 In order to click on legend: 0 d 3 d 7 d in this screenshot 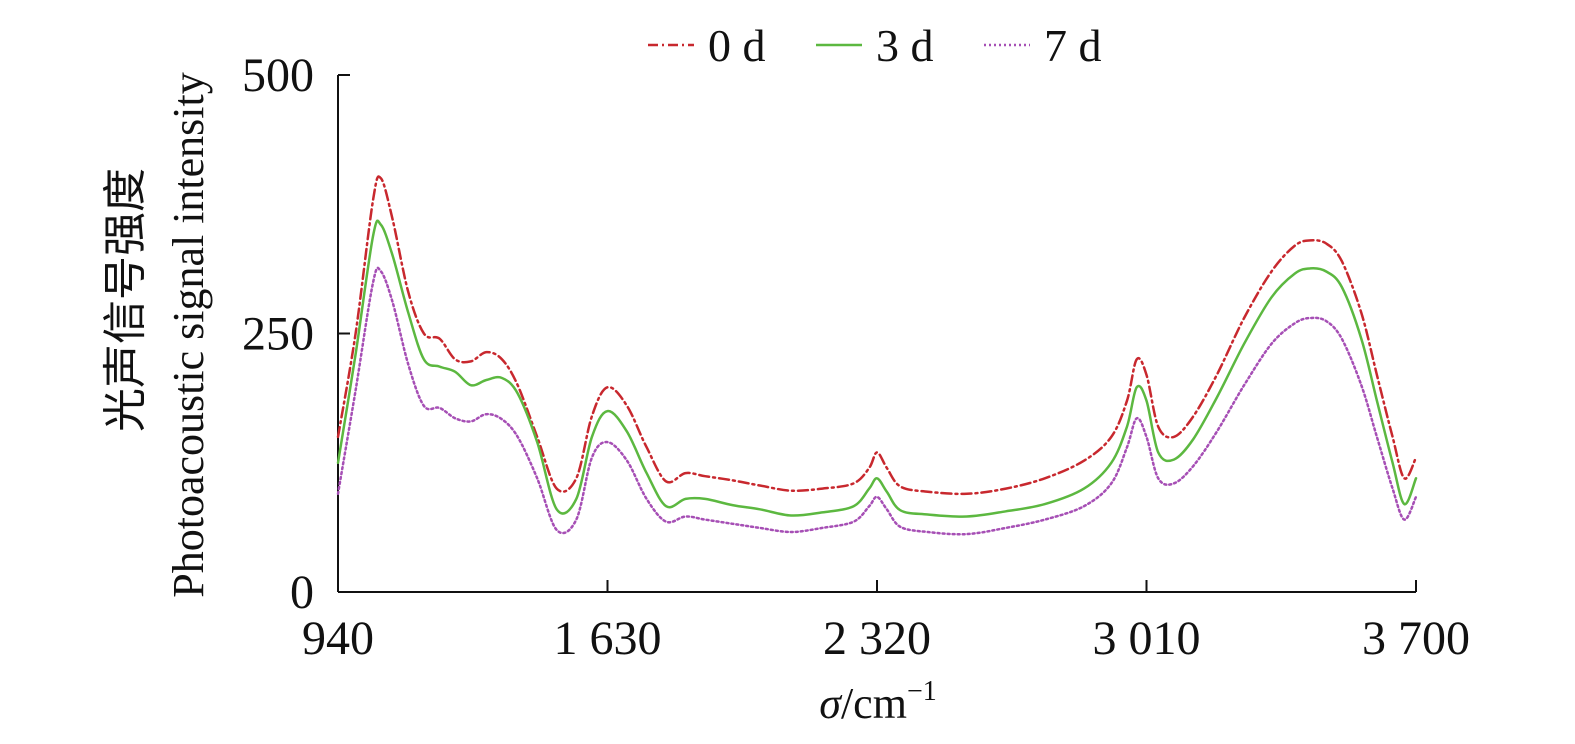, I will do `click(875, 45)`.